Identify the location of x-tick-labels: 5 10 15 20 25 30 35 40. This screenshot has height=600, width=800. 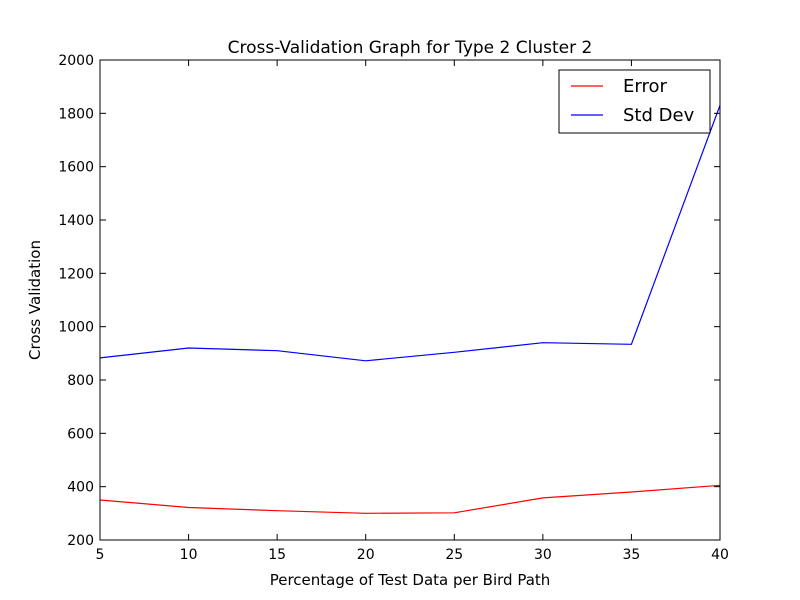
(412, 555).